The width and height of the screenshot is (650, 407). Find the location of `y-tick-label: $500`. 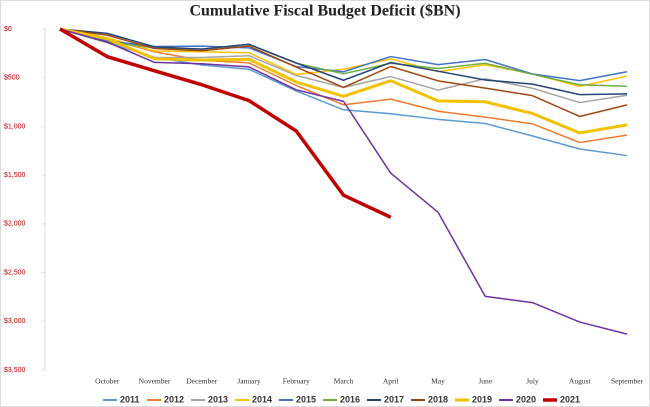

y-tick-label: $500 is located at coordinates (12, 78).